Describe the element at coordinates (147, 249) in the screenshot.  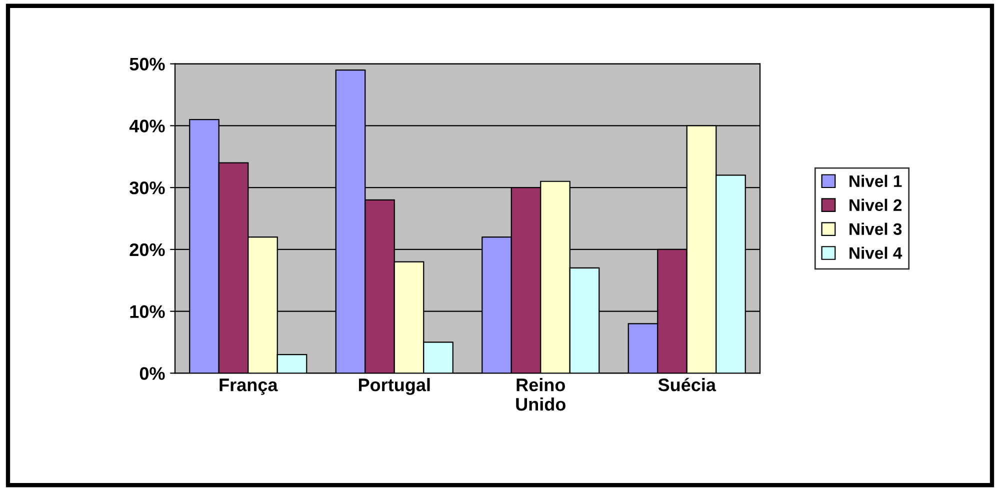
I see `y-tick-label: 20%` at that location.